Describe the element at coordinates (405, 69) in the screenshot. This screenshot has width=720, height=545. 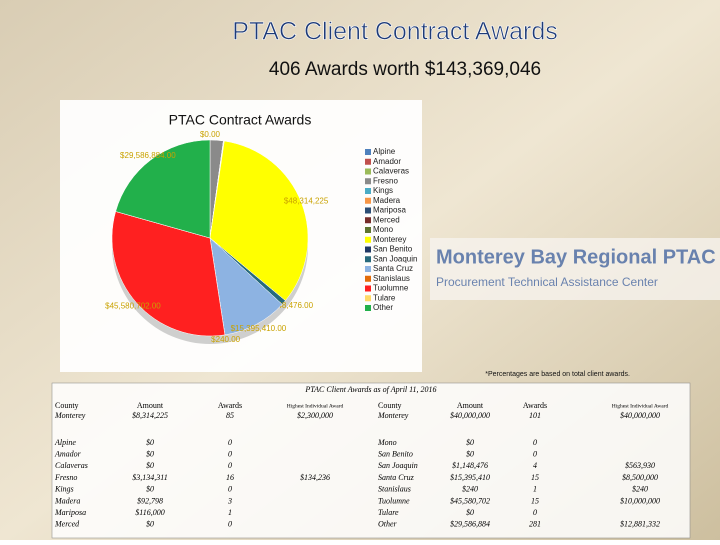
I see `slide-subtitle: 406 Awards worth $143,369,046` at that location.